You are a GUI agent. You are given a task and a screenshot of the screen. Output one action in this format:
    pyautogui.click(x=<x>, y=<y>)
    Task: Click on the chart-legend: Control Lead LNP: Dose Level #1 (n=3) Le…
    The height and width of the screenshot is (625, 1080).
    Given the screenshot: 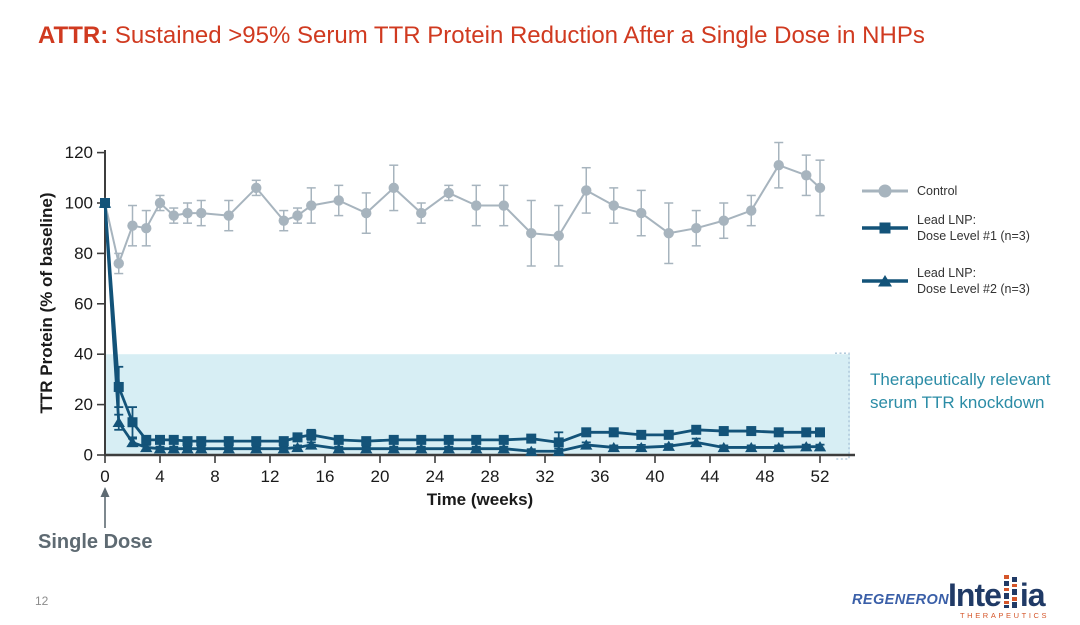 What is the action you would take?
    pyautogui.click(x=946, y=240)
    